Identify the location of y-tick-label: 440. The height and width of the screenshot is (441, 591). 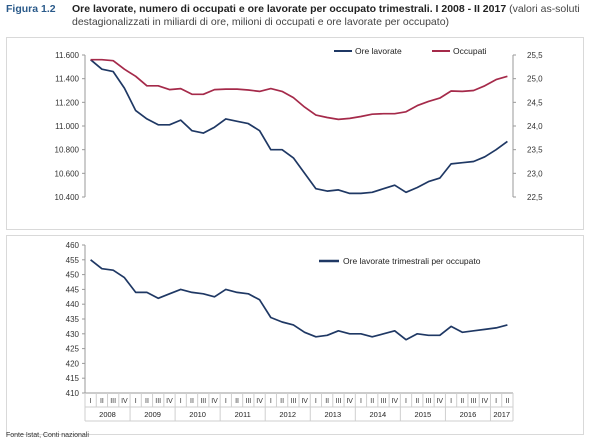
(73, 304).